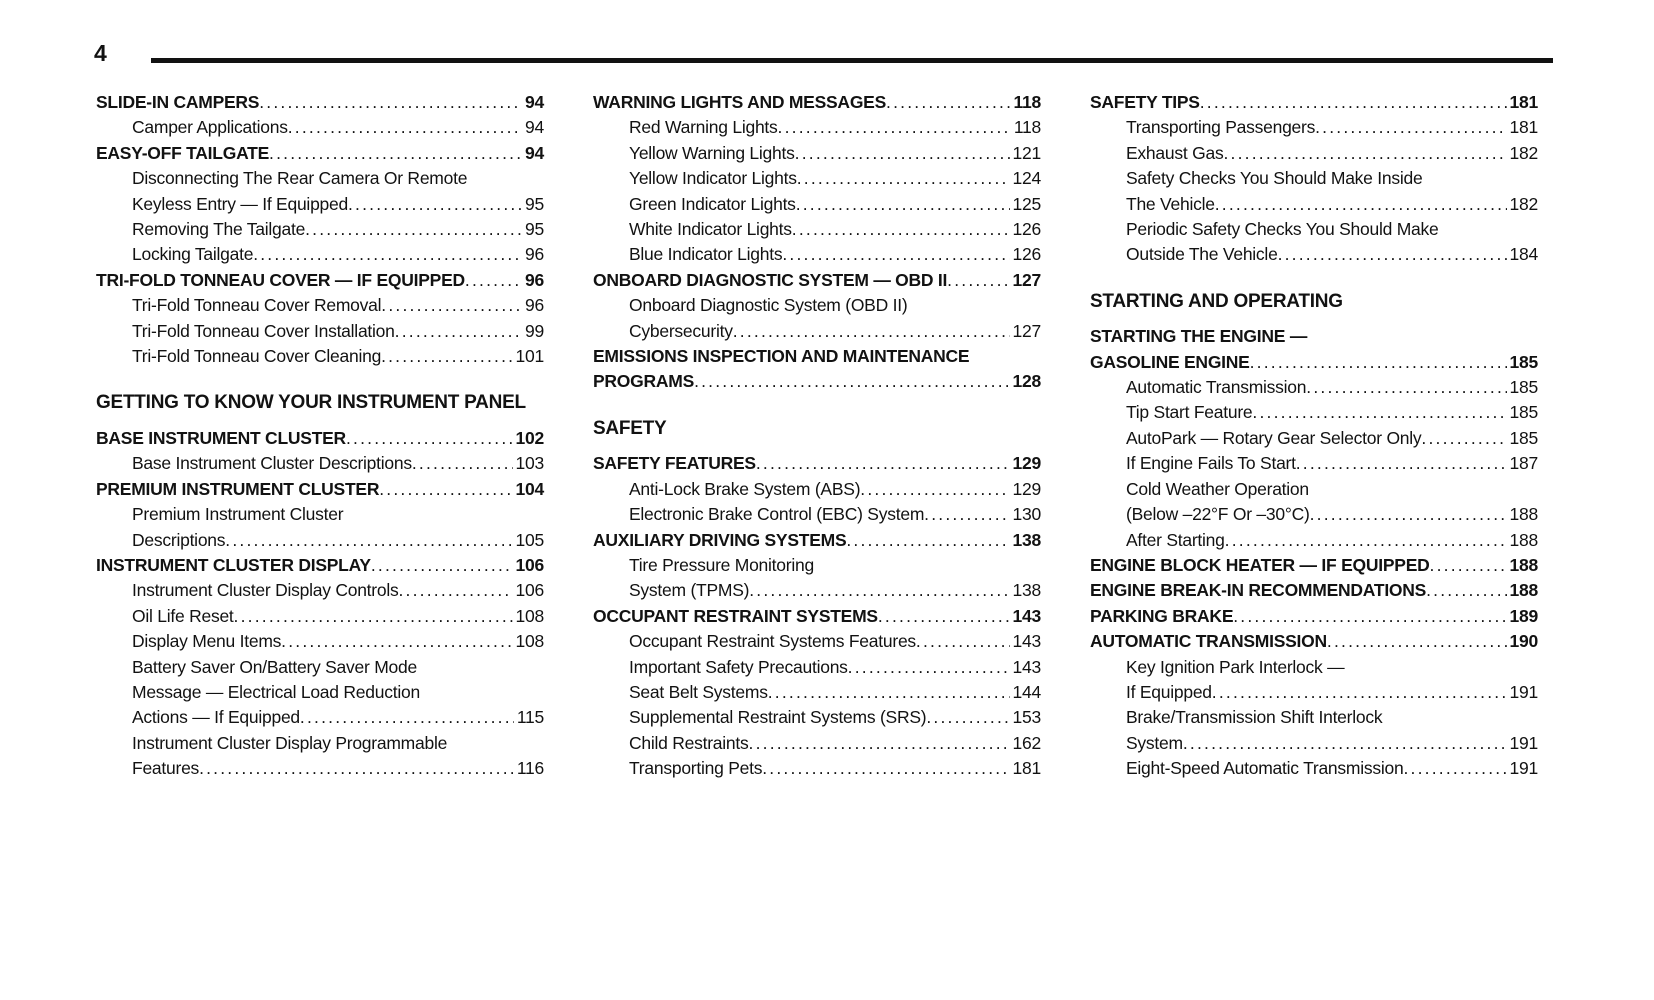 This screenshot has width=1654, height=1000. I want to click on toc-entry-label: WARNING LIGHTS AND MESSAGES, so click(740, 102).